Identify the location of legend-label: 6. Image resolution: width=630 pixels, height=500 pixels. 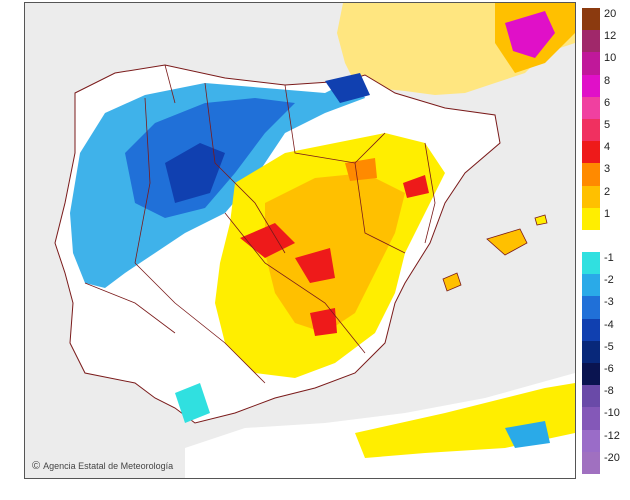
(607, 102).